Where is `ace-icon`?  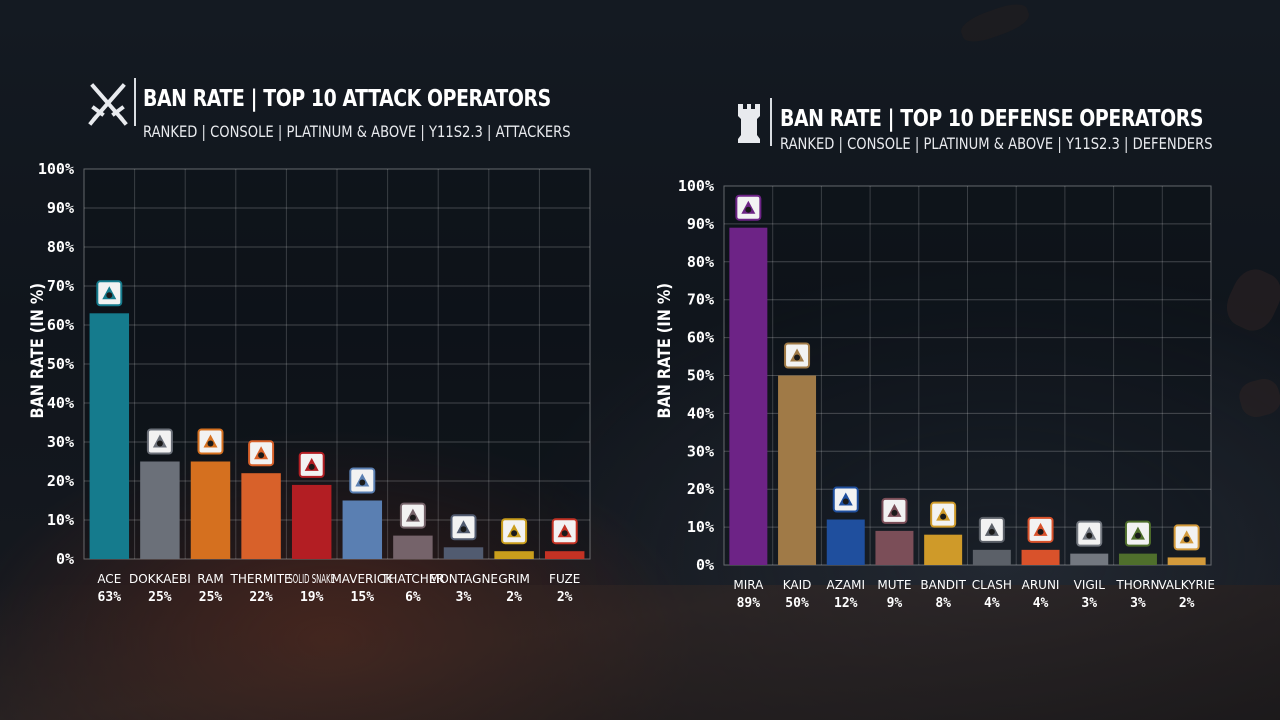
ace-icon is located at coordinates (109, 293).